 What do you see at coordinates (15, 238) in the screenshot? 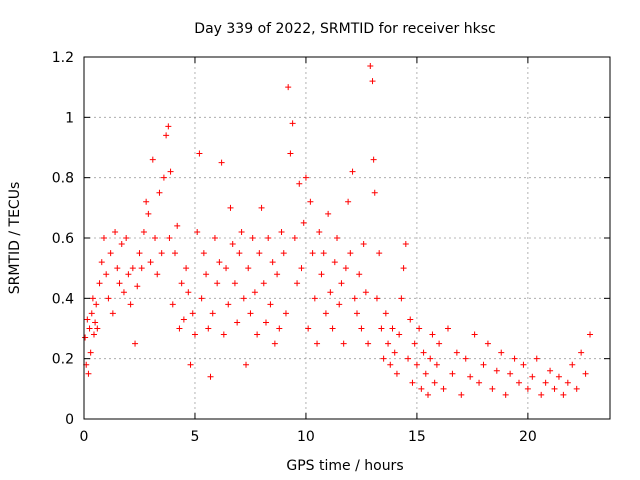
I see `y-axis-label: SRMTID / TECUs` at bounding box center [15, 238].